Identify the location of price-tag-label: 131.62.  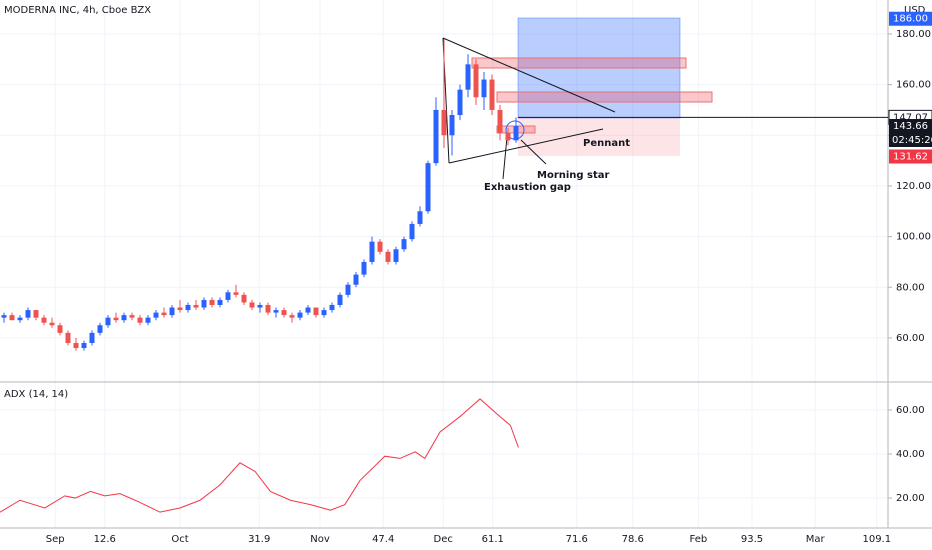
(910, 156).